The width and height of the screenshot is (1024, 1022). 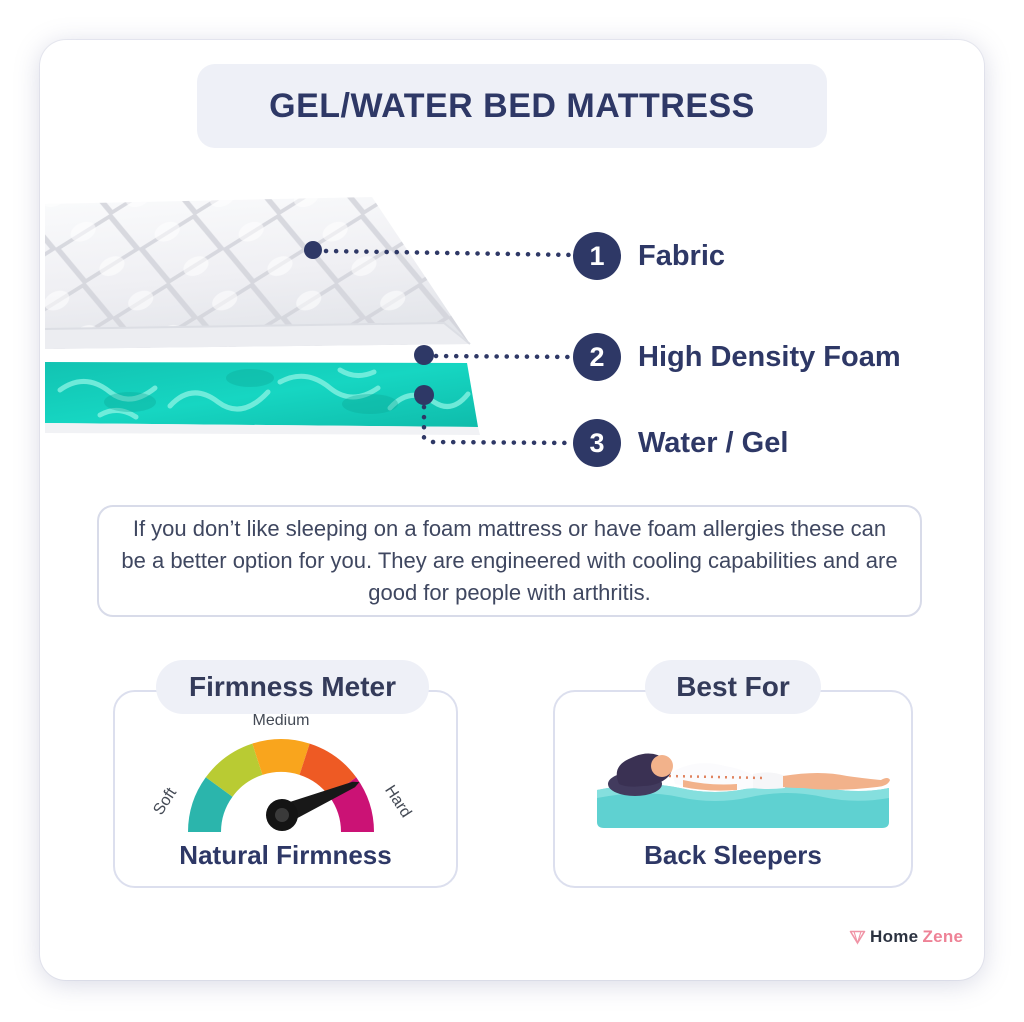 I want to click on gauge-segment-soft, so click(x=210, y=804).